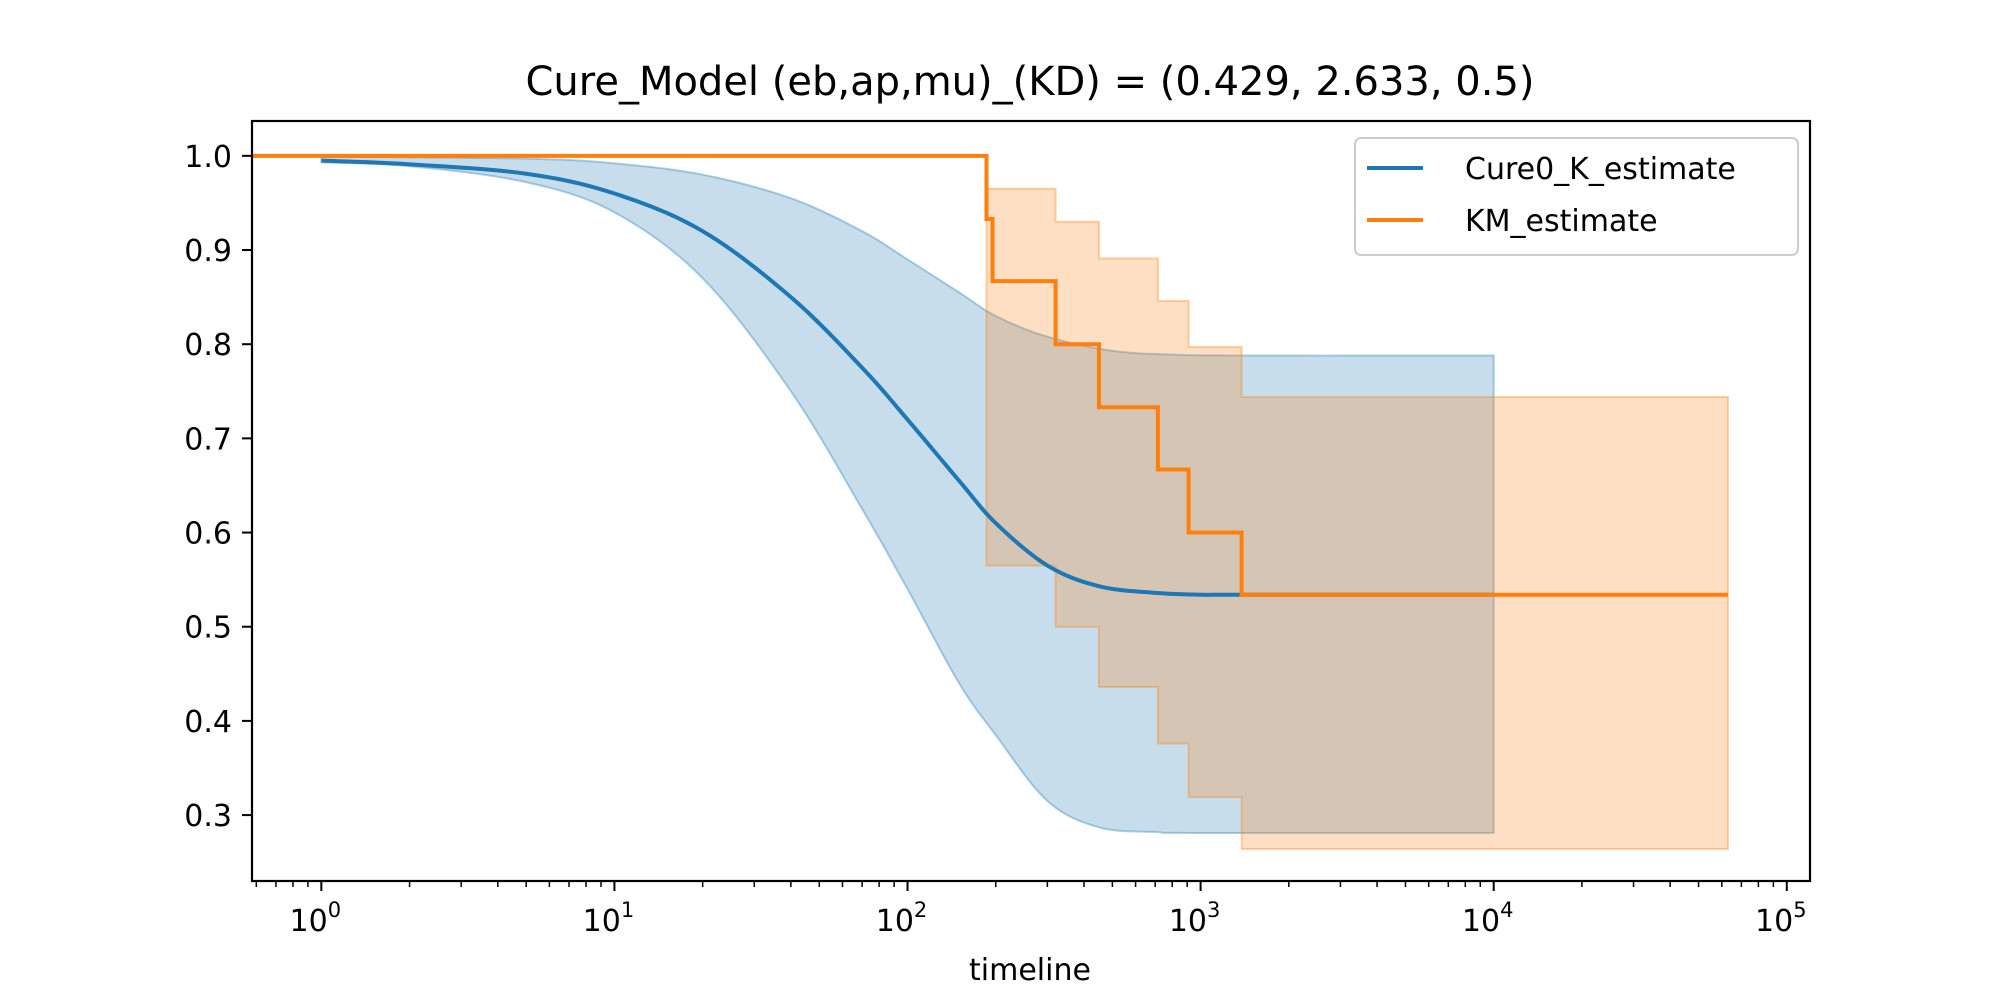 The width and height of the screenshot is (2000, 1005). I want to click on x-tick-label: 10², so click(902, 918).